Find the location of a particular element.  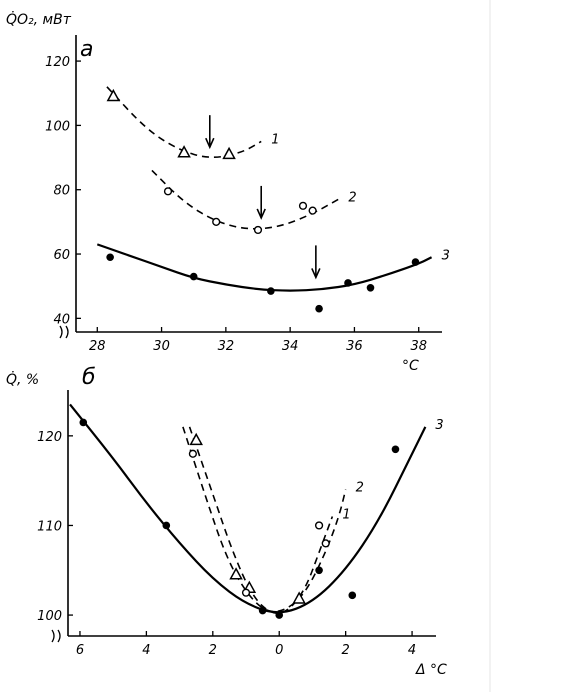

panel-b-label: б is located at coordinates (89, 377).